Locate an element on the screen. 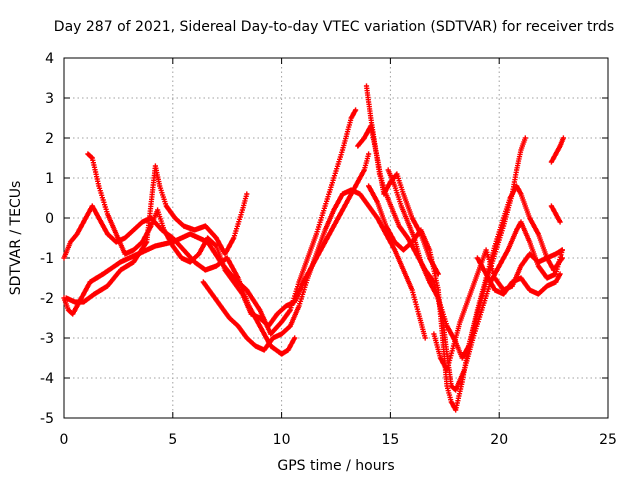  y-axis-label: SDTVAR / TECUs is located at coordinates (16, 238).